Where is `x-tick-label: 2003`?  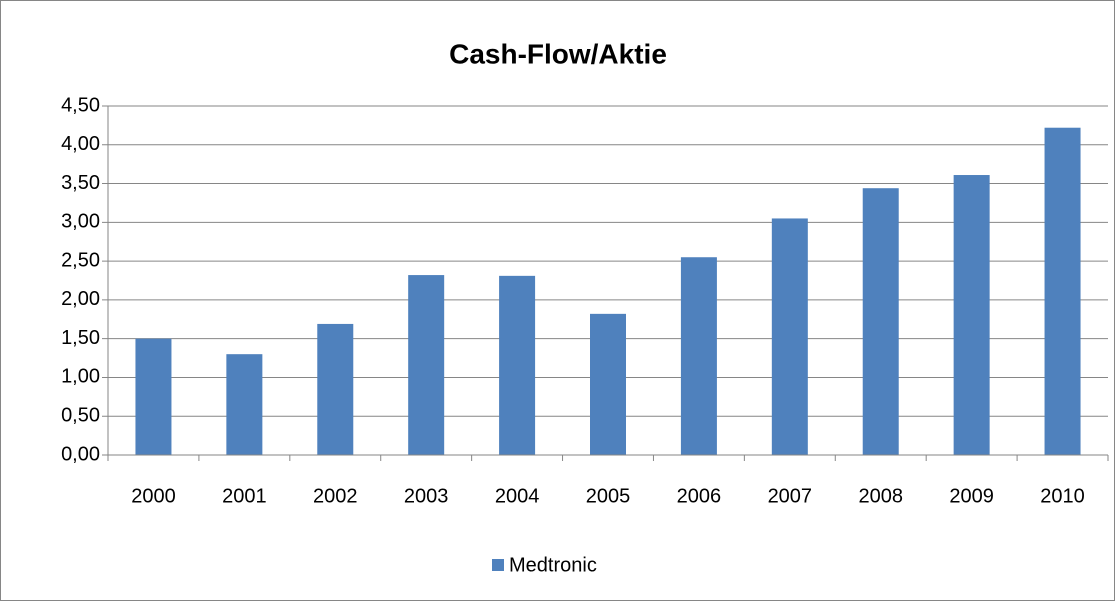
x-tick-label: 2003 is located at coordinates (426, 496).